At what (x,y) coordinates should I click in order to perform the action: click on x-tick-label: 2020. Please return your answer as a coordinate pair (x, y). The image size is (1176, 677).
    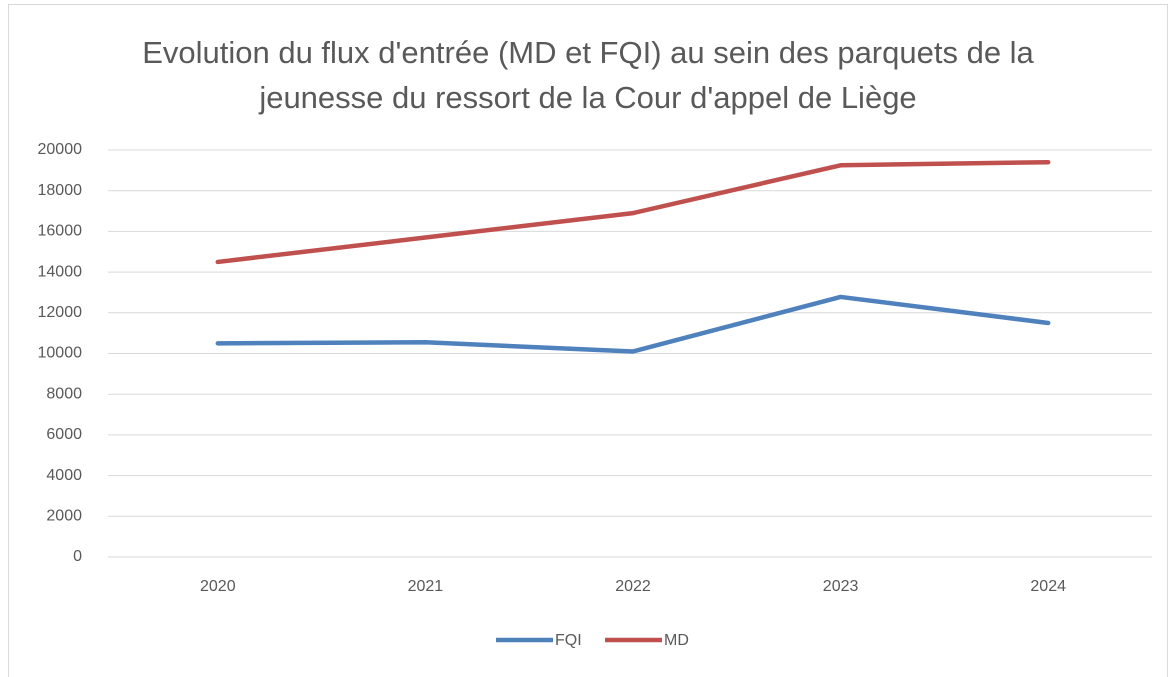
    Looking at the image, I should click on (218, 586).